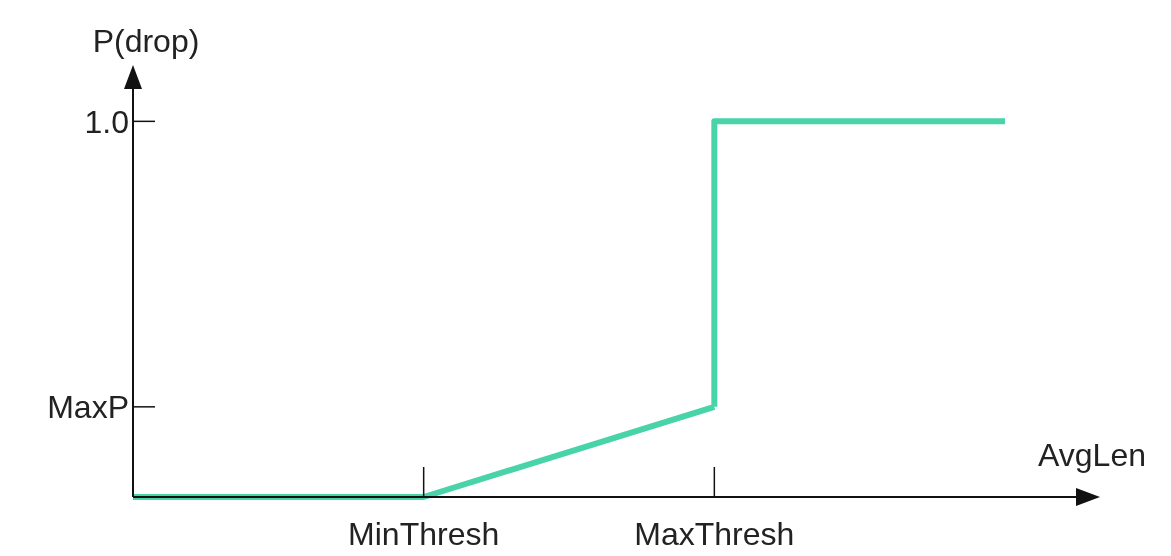 The height and width of the screenshot is (556, 1171). What do you see at coordinates (146, 41) in the screenshot?
I see `y-axis-title: P(drop)` at bounding box center [146, 41].